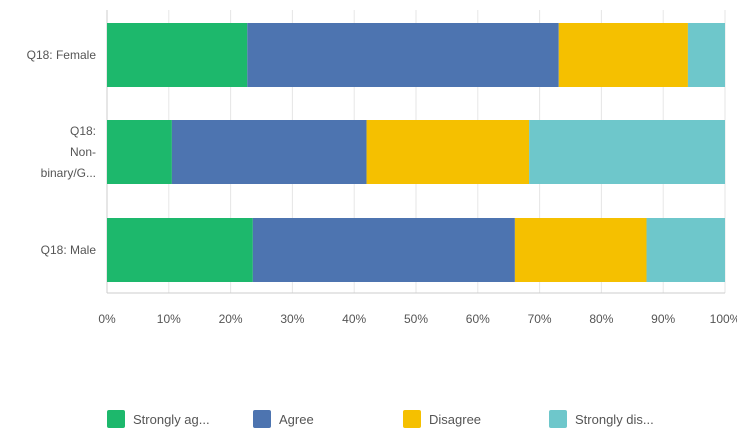  Describe the element at coordinates (354, 319) in the screenshot. I see `x-tick-label: 40%` at that location.